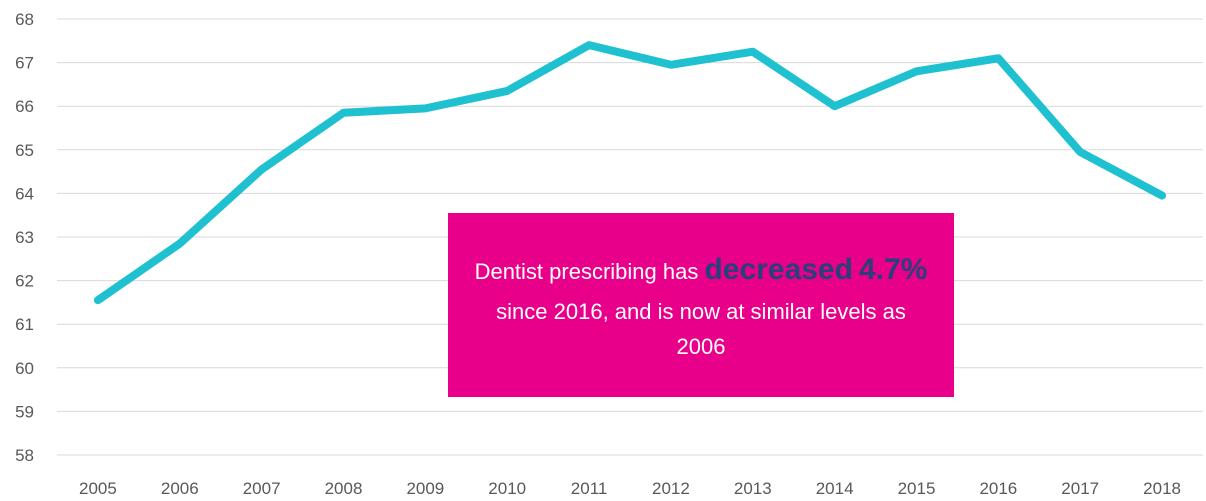 The height and width of the screenshot is (501, 1206). Describe the element at coordinates (998, 488) in the screenshot. I see `x-tick-label: 2016` at that location.